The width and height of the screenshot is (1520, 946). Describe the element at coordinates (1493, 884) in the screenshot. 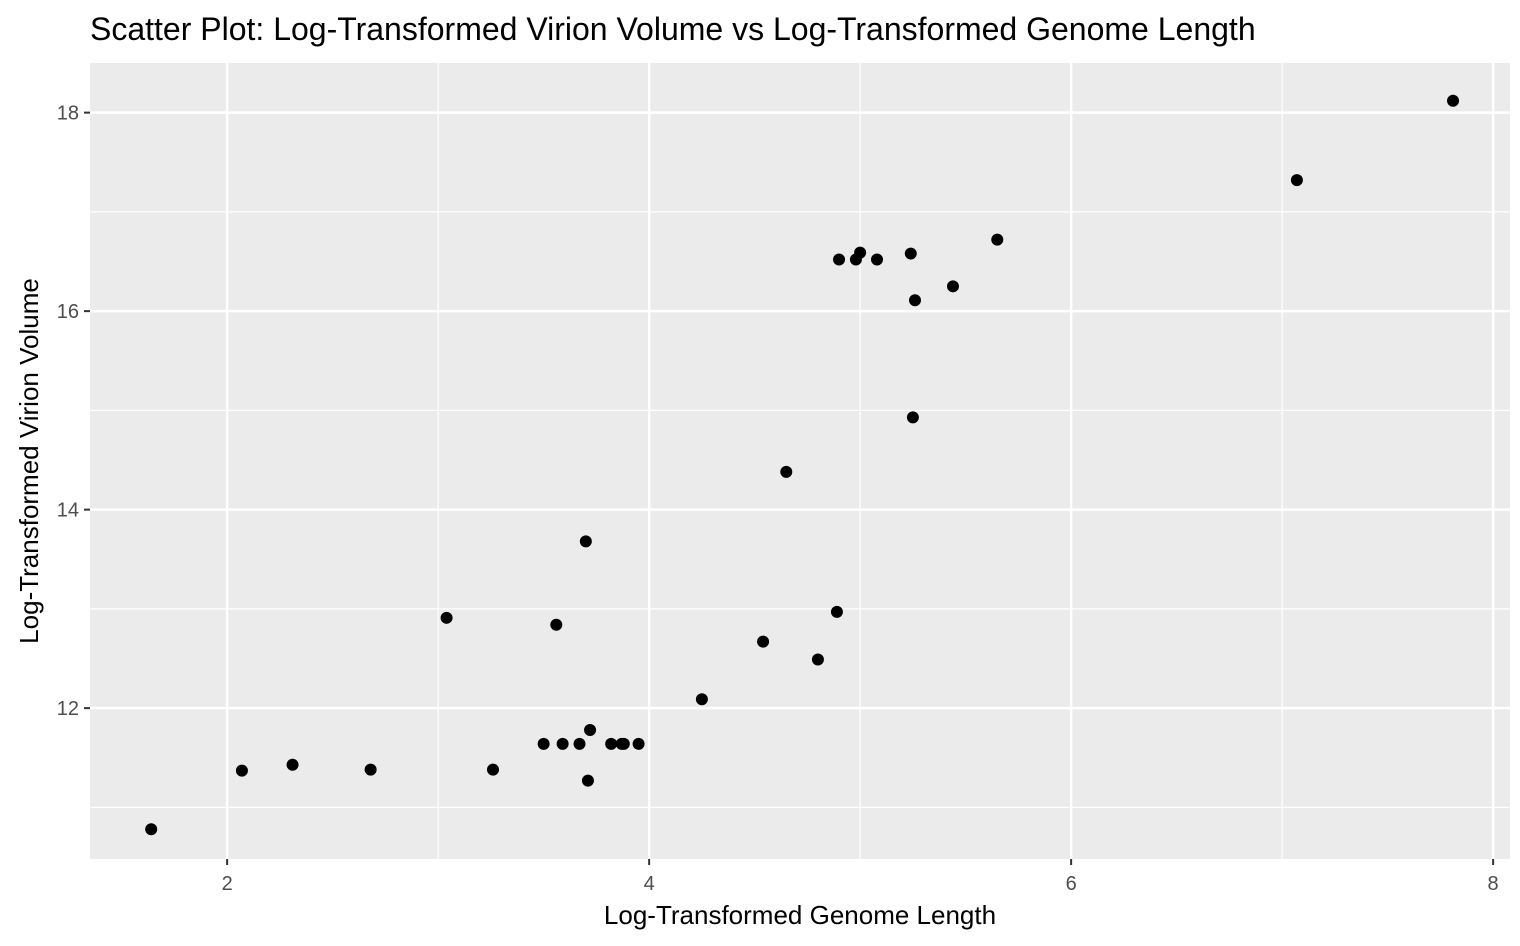

I see `x-tick-label: 8` at that location.